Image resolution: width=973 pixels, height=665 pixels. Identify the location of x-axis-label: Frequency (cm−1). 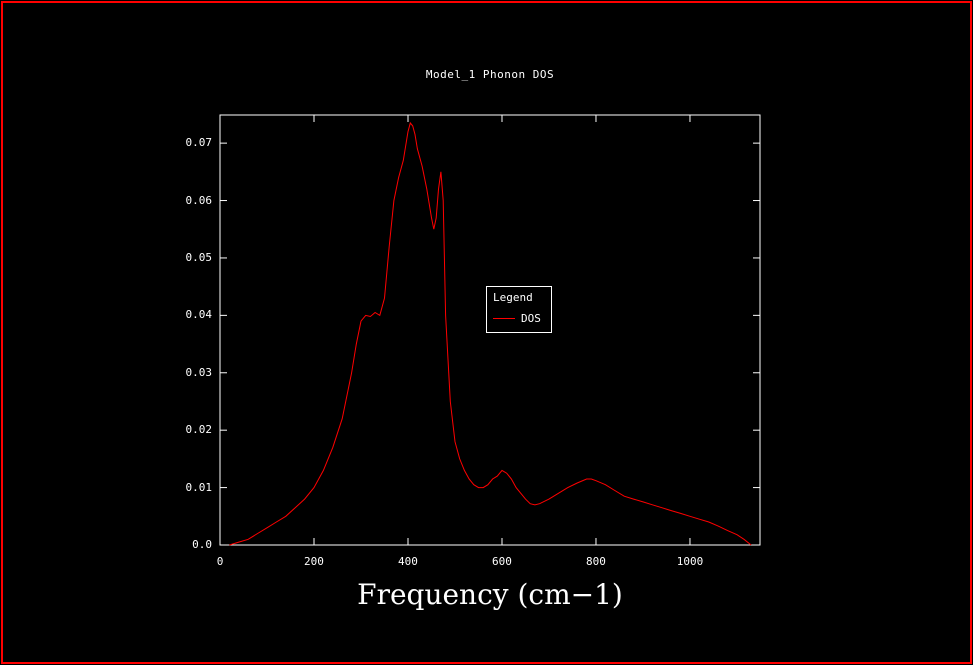
(490, 594).